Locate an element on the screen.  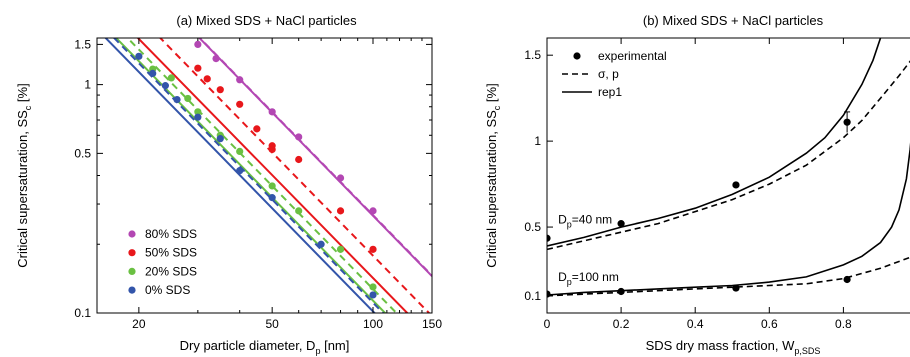
legend-label: experimental is located at coordinates (632, 56).